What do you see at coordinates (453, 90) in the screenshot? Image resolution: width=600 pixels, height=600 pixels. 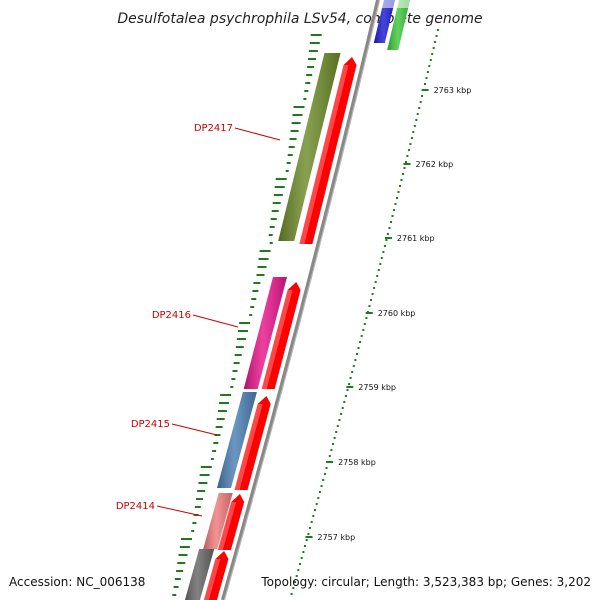 I see `kbp-tick-label: 2763 kbp` at bounding box center [453, 90].